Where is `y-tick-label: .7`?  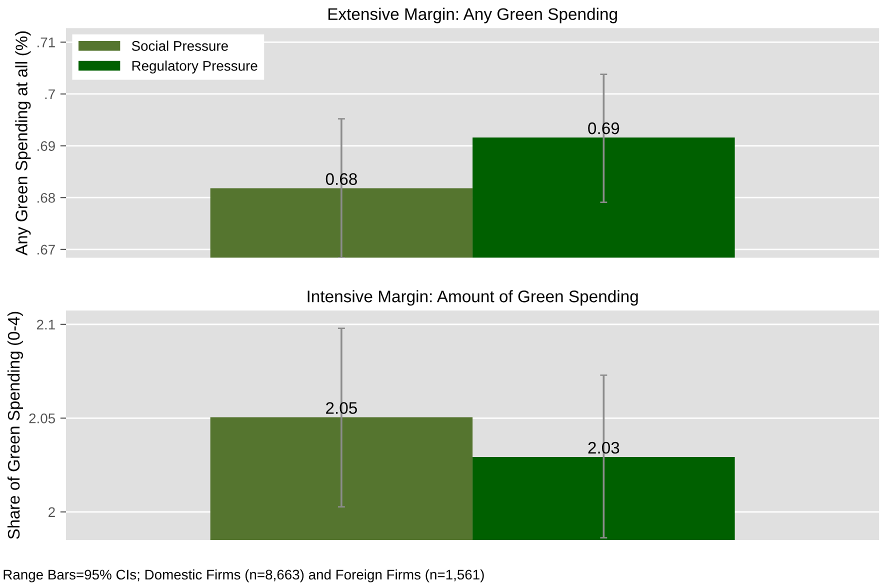 y-tick-label: .7 is located at coordinates (50, 94).